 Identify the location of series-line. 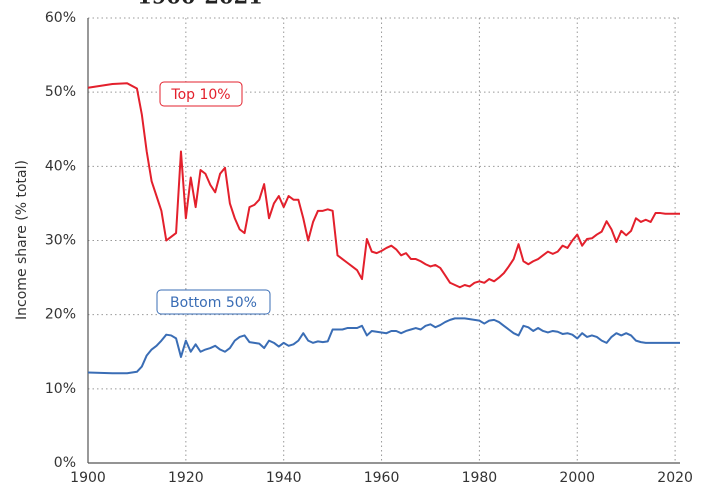
(383, 346).